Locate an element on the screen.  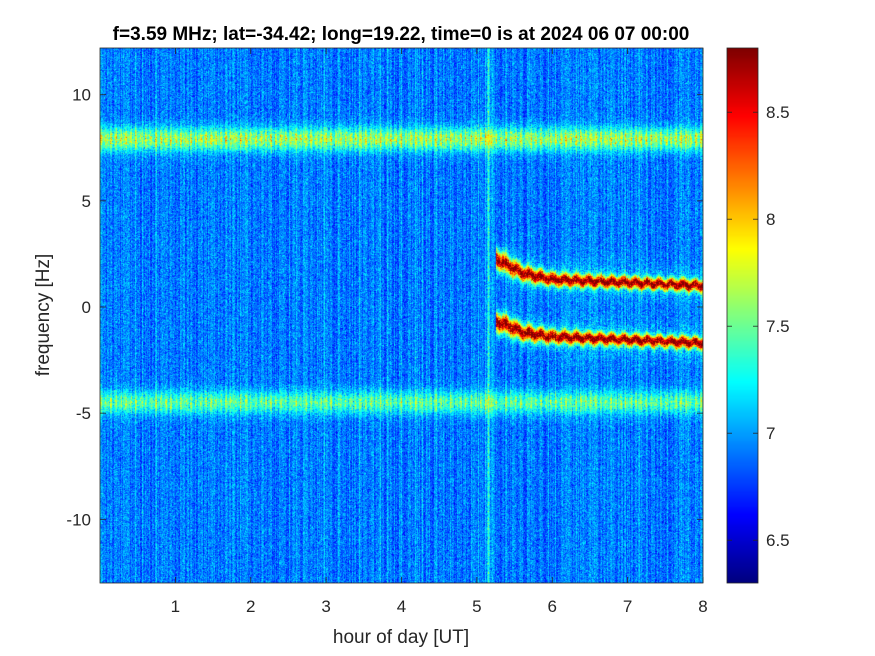
x-tick-label: 5 is located at coordinates (476, 606).